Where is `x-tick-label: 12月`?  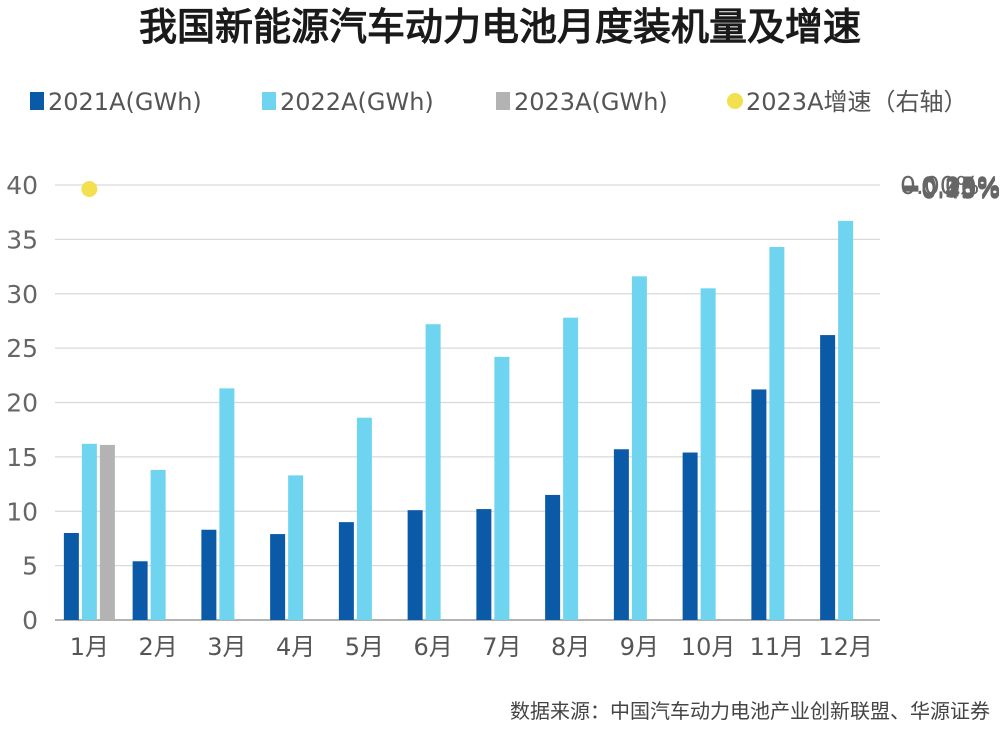 x-tick-label: 12月 is located at coordinates (845, 647).